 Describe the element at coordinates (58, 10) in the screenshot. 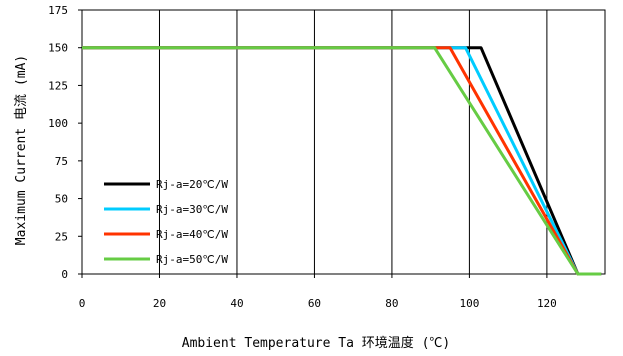

I see `y-tick-label-7: 175` at that location.